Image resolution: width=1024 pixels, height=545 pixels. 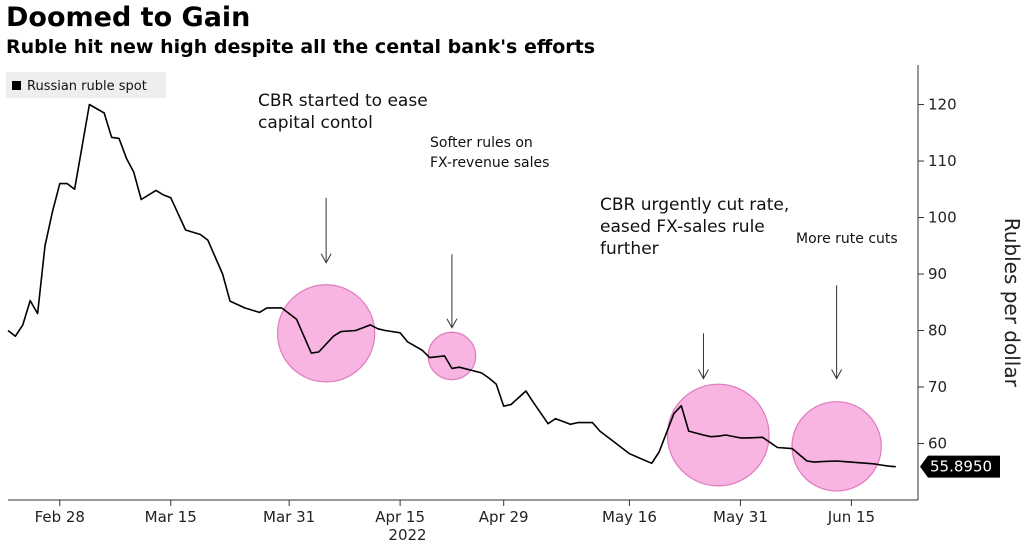 I want to click on y-tick-label: 90, so click(x=937, y=274).